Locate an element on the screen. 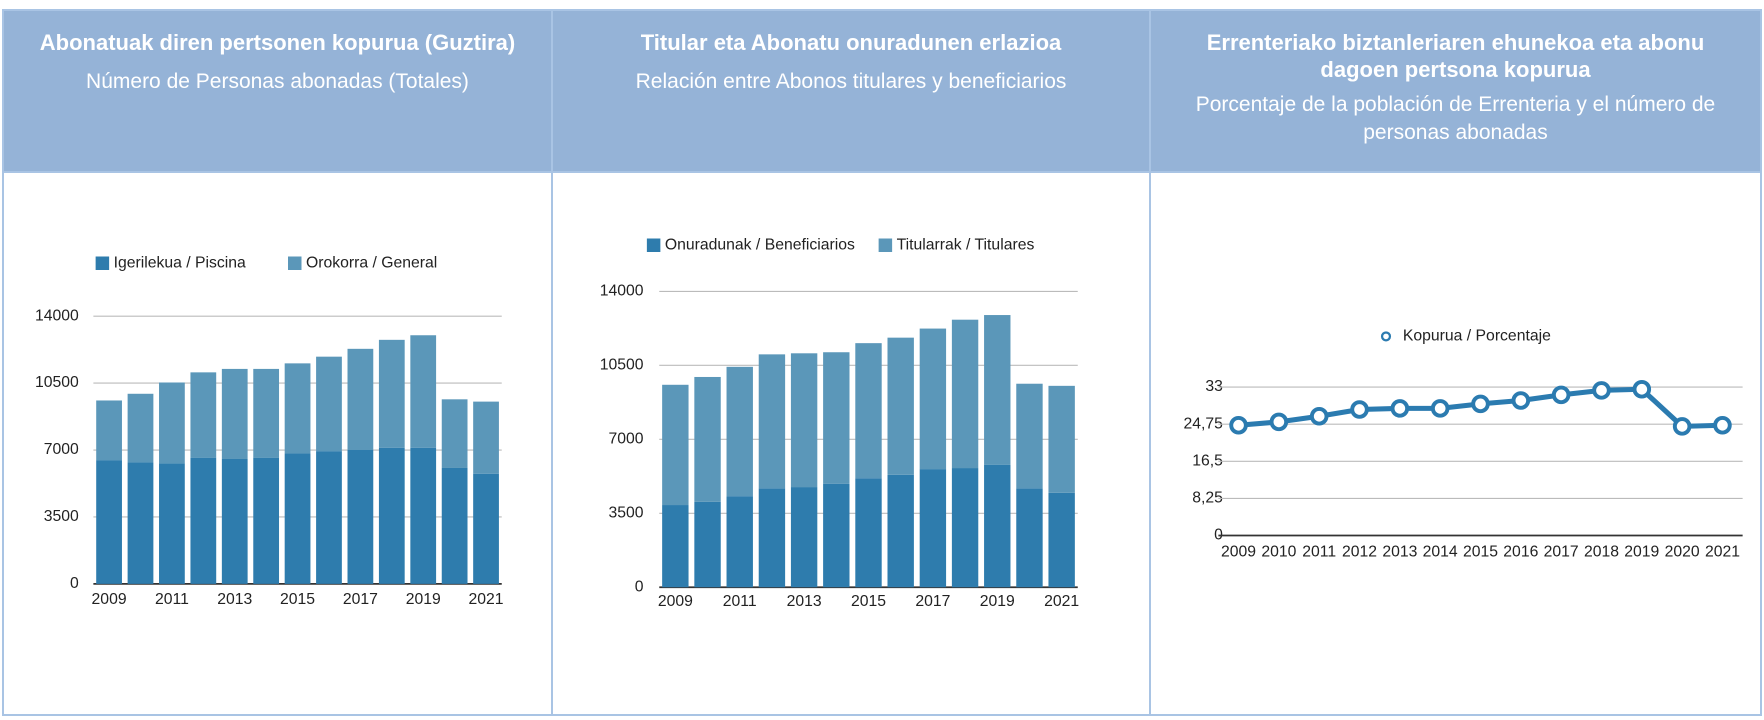  y-tick-label: 7000 is located at coordinates (61, 449).